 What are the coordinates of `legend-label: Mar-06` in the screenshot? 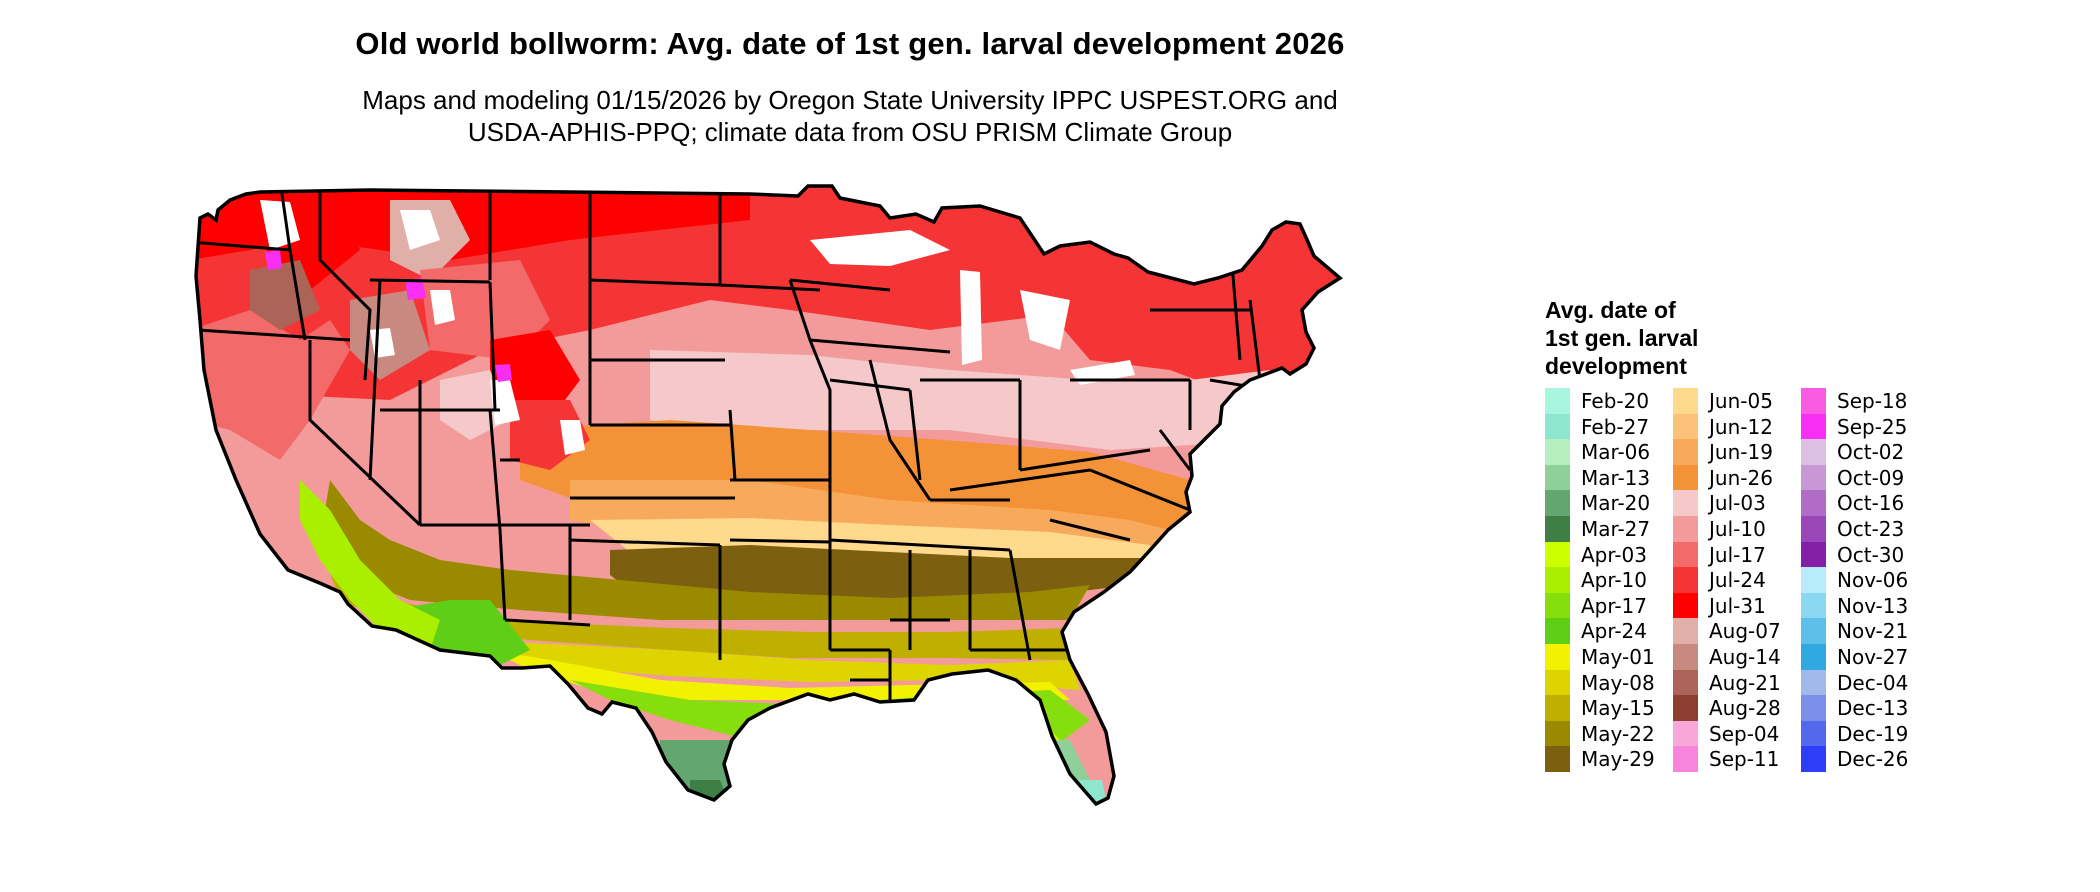 It's located at (1616, 452).